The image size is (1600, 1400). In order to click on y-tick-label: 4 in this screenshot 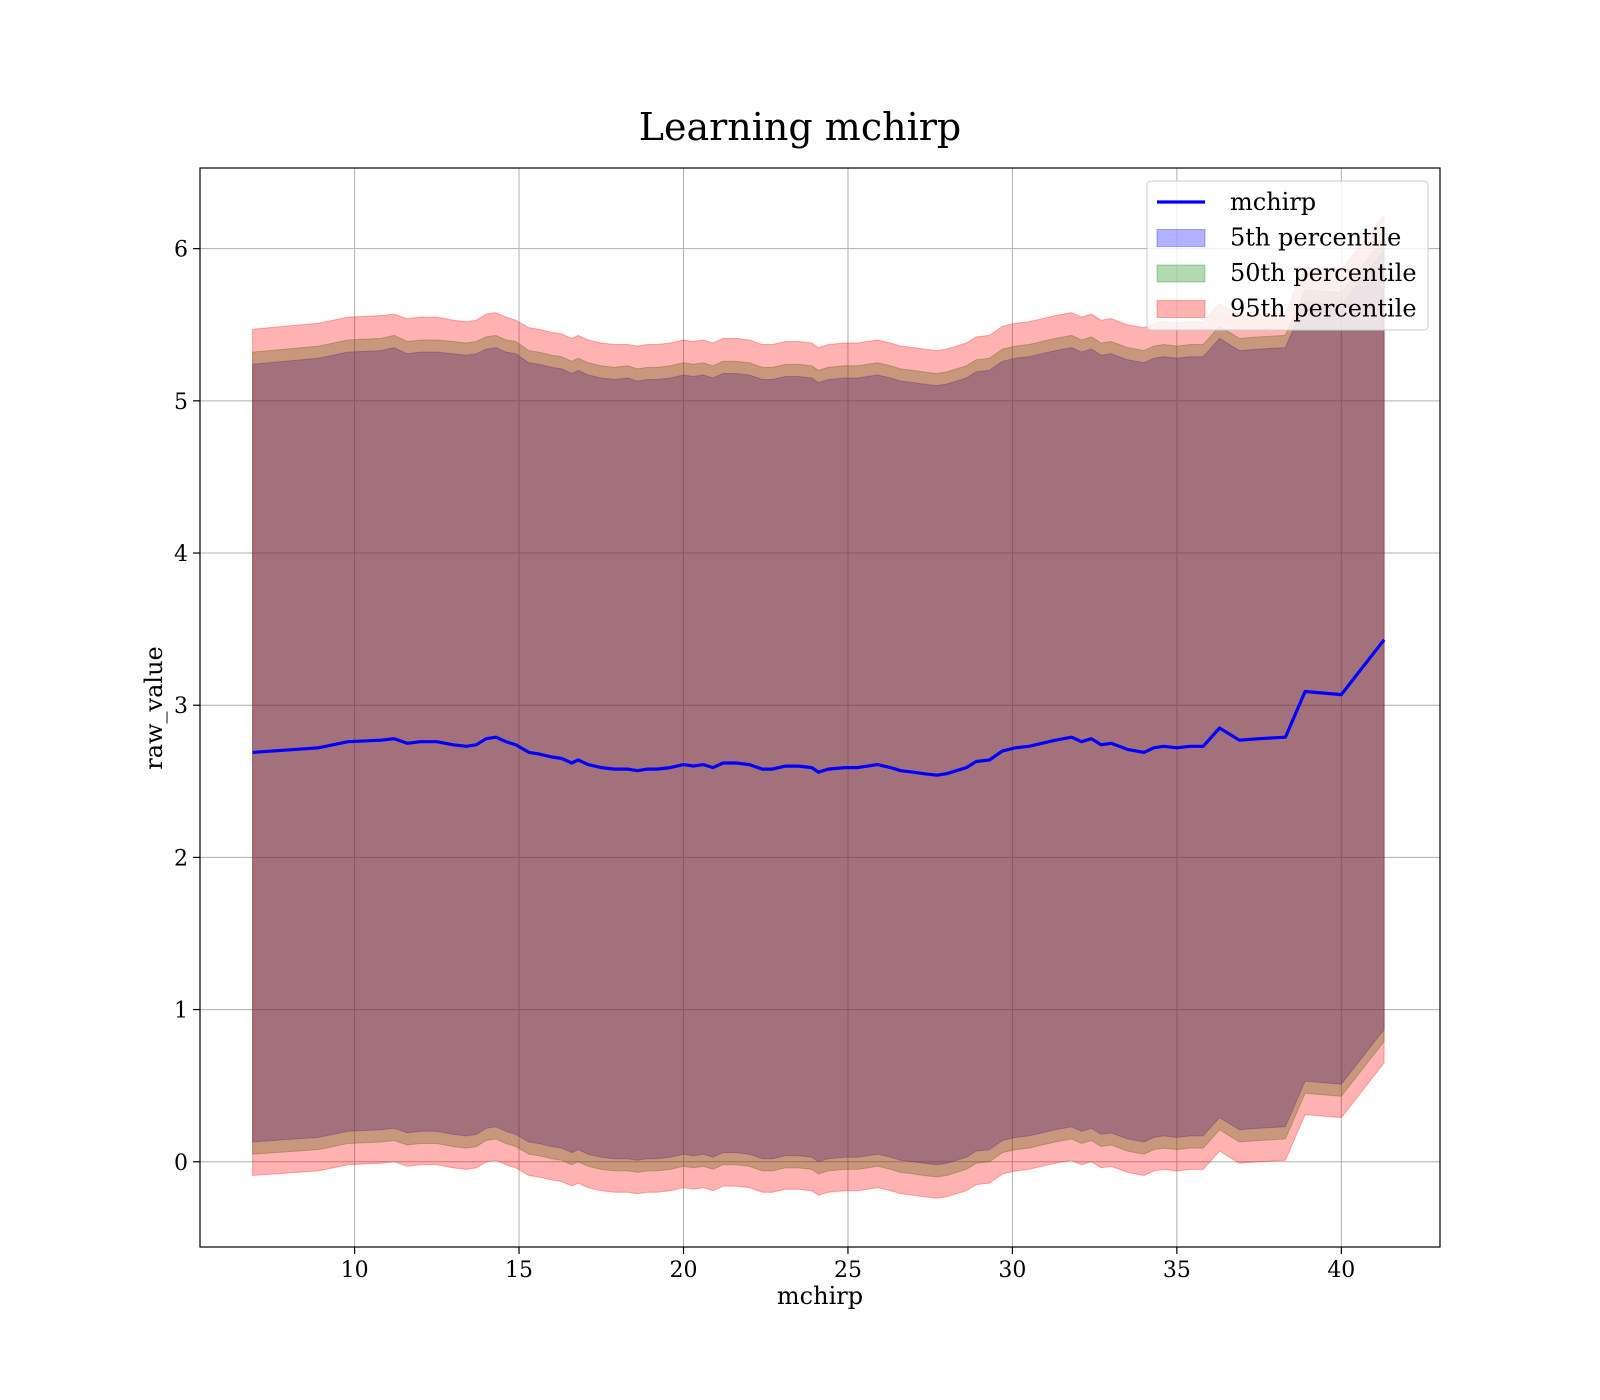, I will do `click(181, 554)`.